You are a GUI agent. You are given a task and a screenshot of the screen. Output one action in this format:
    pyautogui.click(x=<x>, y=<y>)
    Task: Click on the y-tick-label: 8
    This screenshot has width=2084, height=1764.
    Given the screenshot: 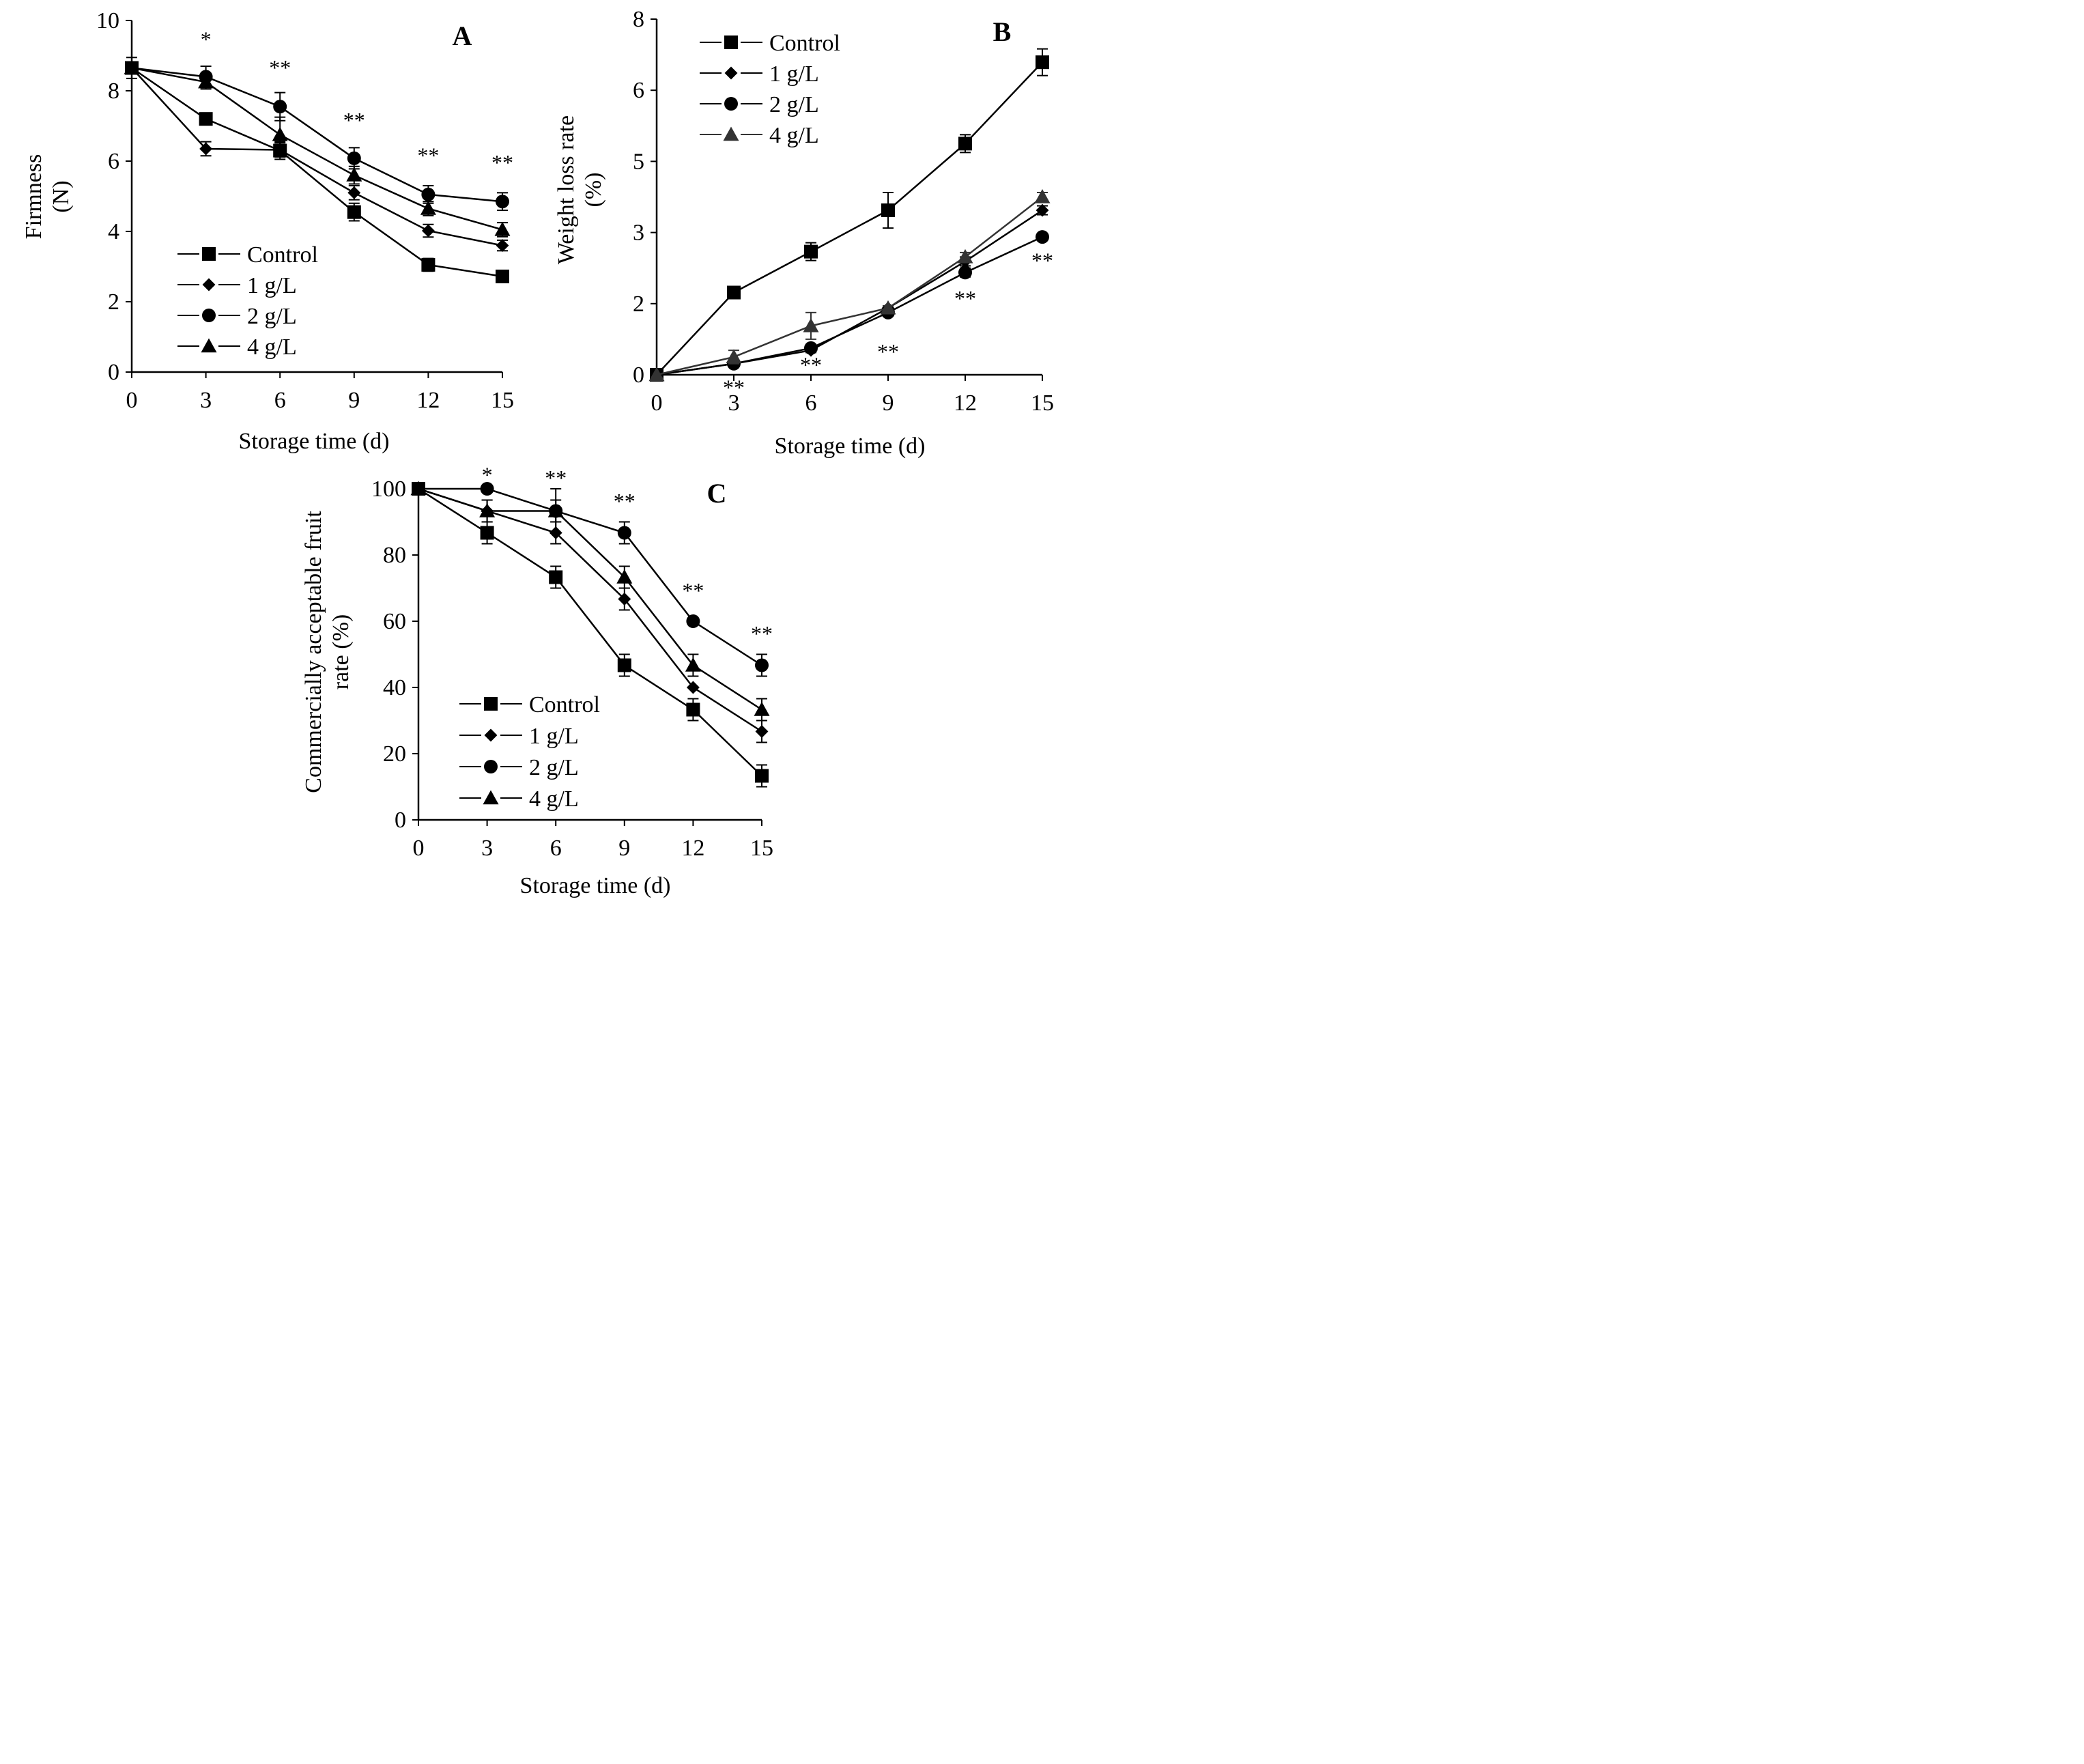 What is the action you would take?
    pyautogui.click(x=638, y=19)
    